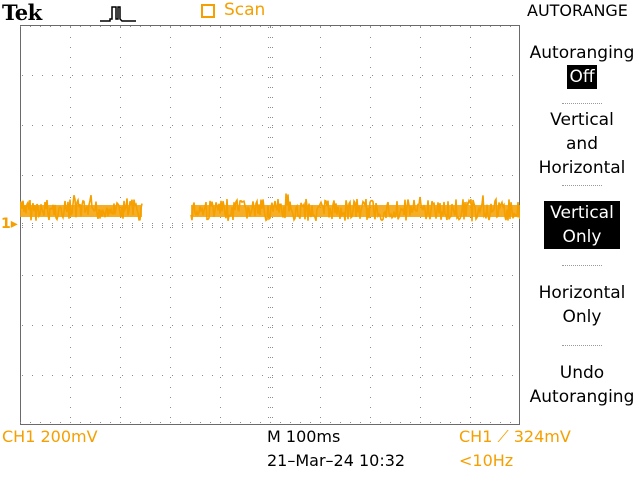 This screenshot has height=480, width=640. Describe the element at coordinates (208, 11) in the screenshot. I see `scan-checkbox` at that location.